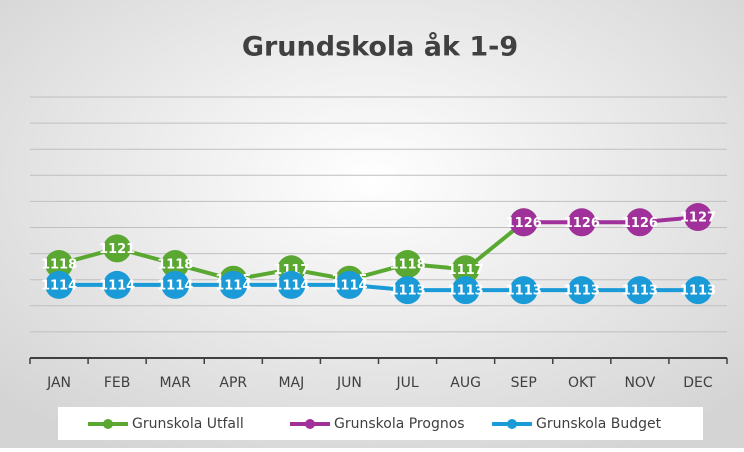 Image resolution: width=744 pixels, height=452 pixels. I want to click on legend-box, so click(380, 423).